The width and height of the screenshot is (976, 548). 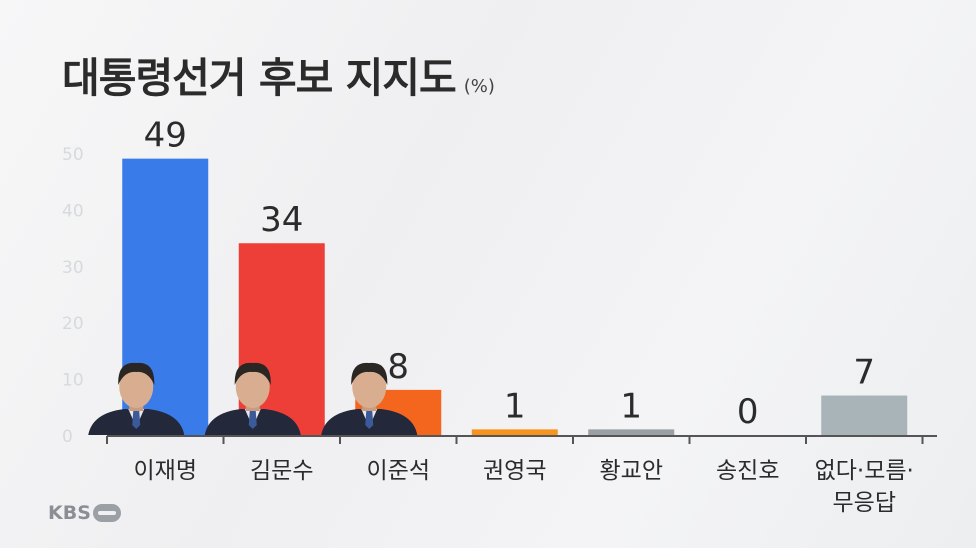 I want to click on category-label-6: 없다·모름· 무응답, so click(x=864, y=487).